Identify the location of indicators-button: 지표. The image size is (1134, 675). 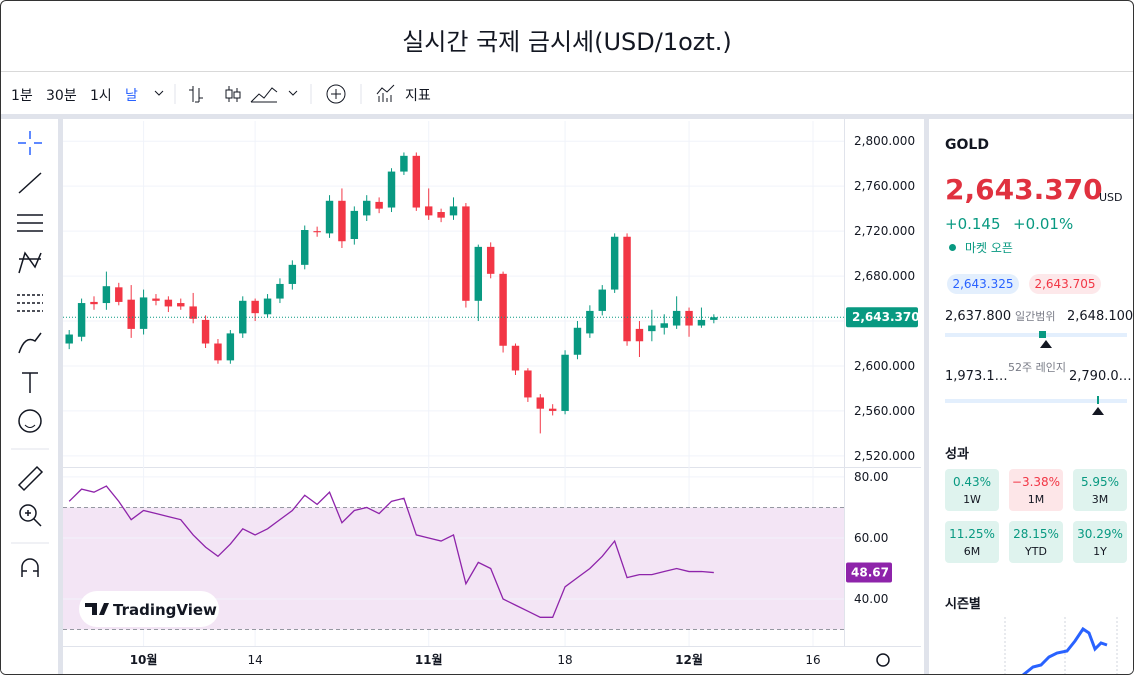
(418, 96).